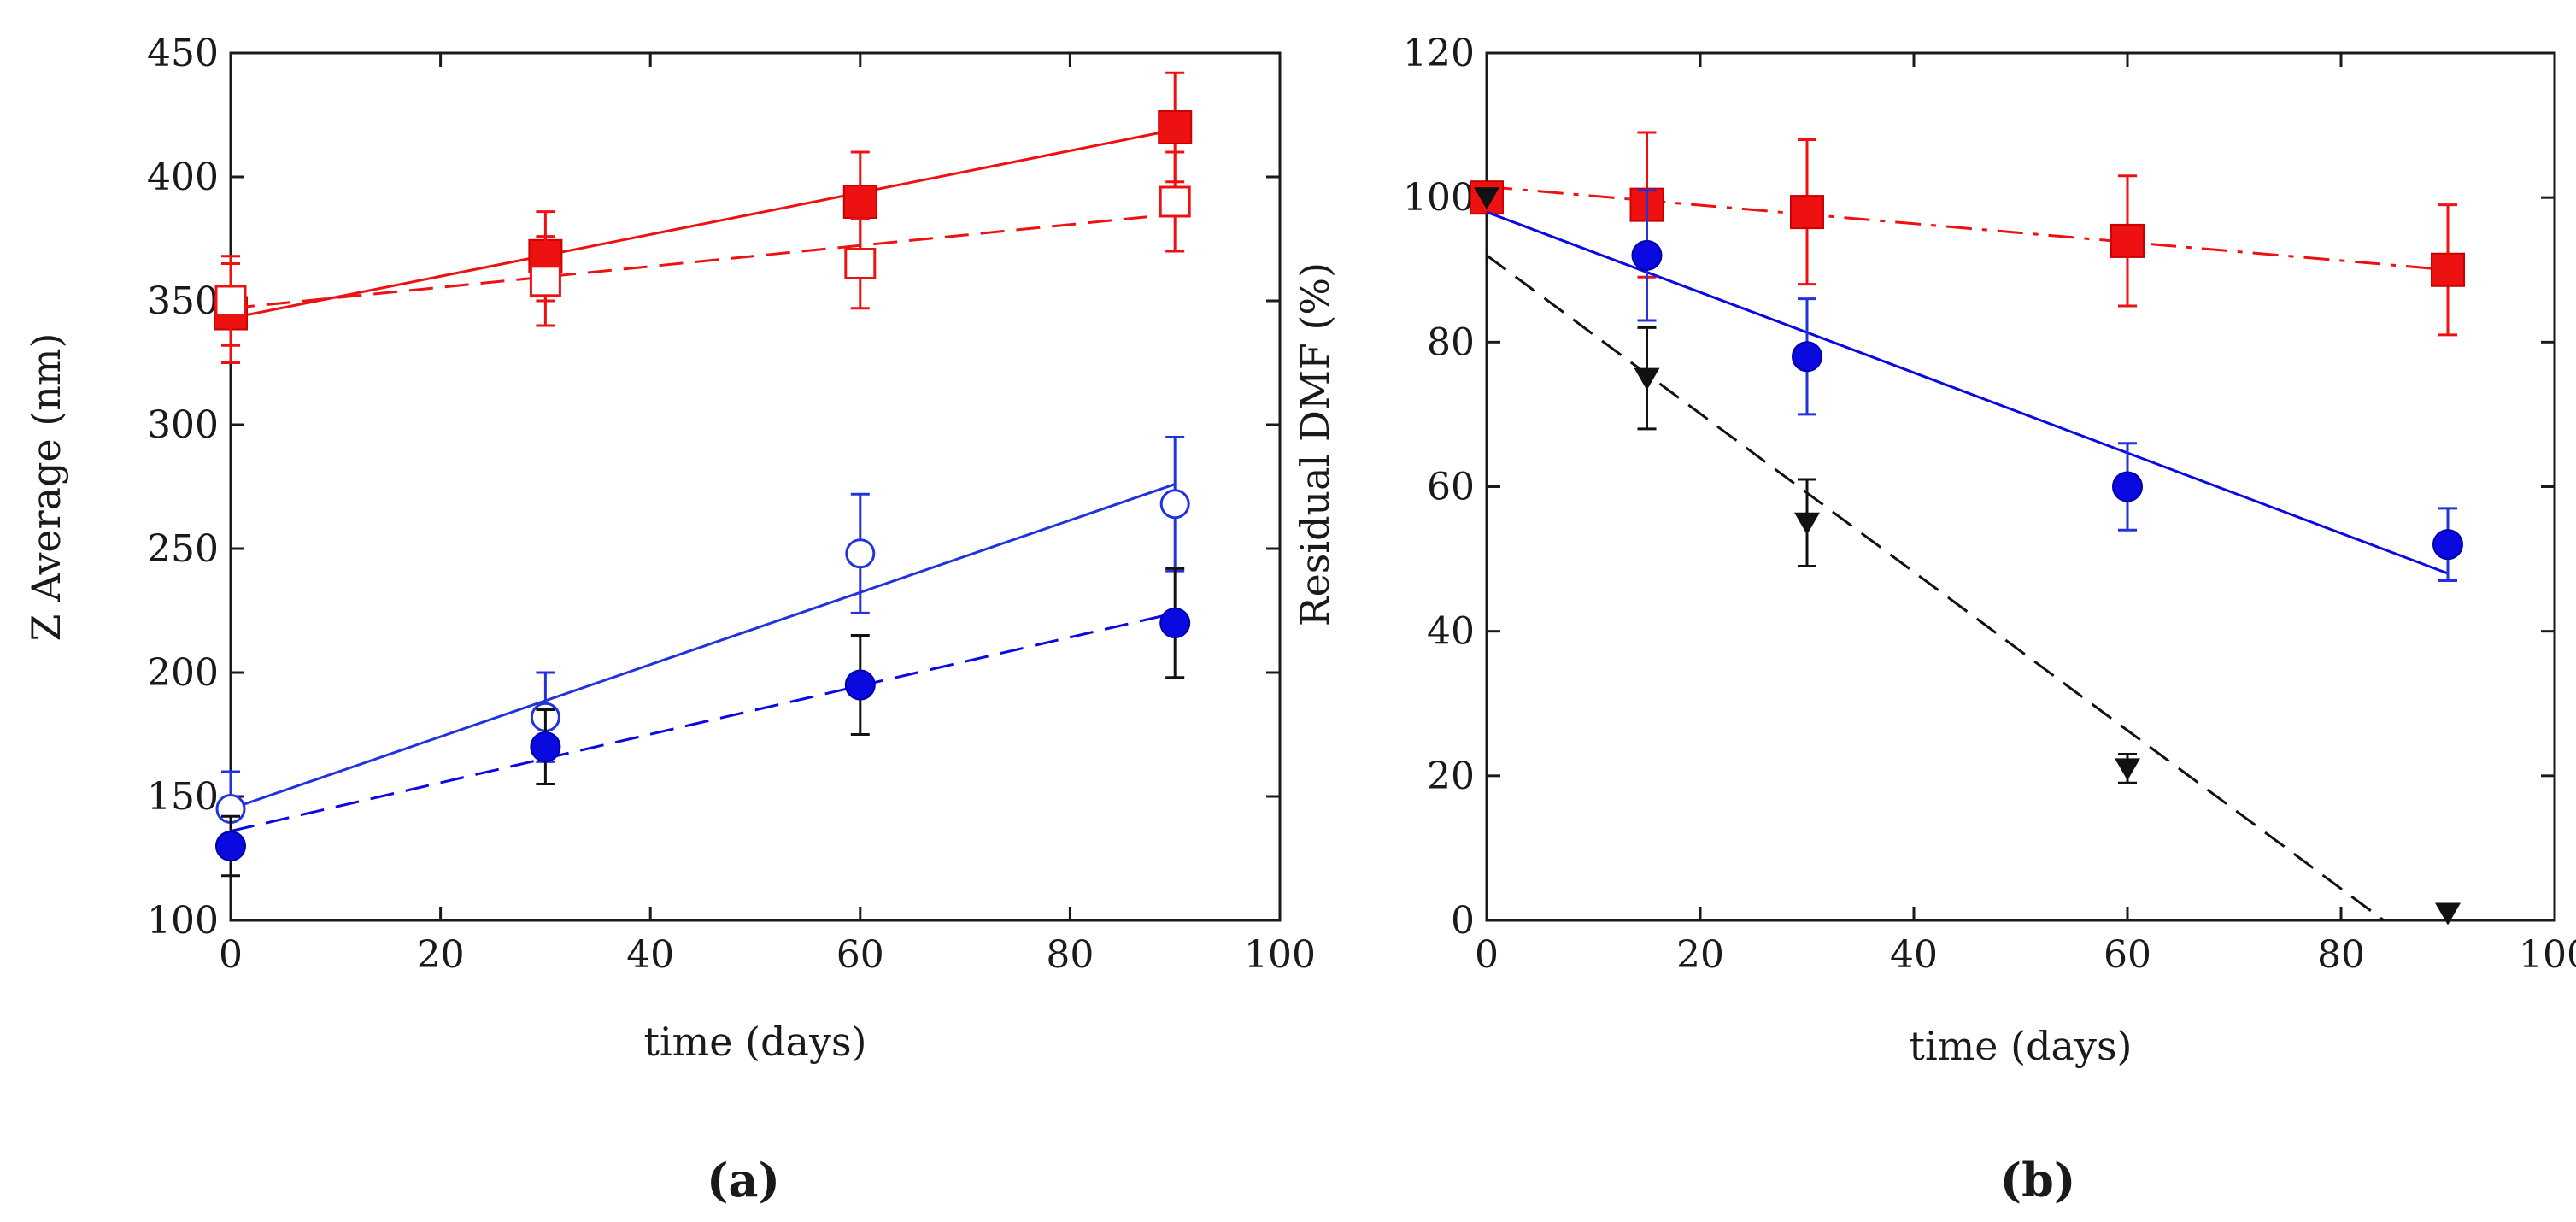  What do you see at coordinates (183, 673) in the screenshot?
I see `y-tick-label-a: 200` at bounding box center [183, 673].